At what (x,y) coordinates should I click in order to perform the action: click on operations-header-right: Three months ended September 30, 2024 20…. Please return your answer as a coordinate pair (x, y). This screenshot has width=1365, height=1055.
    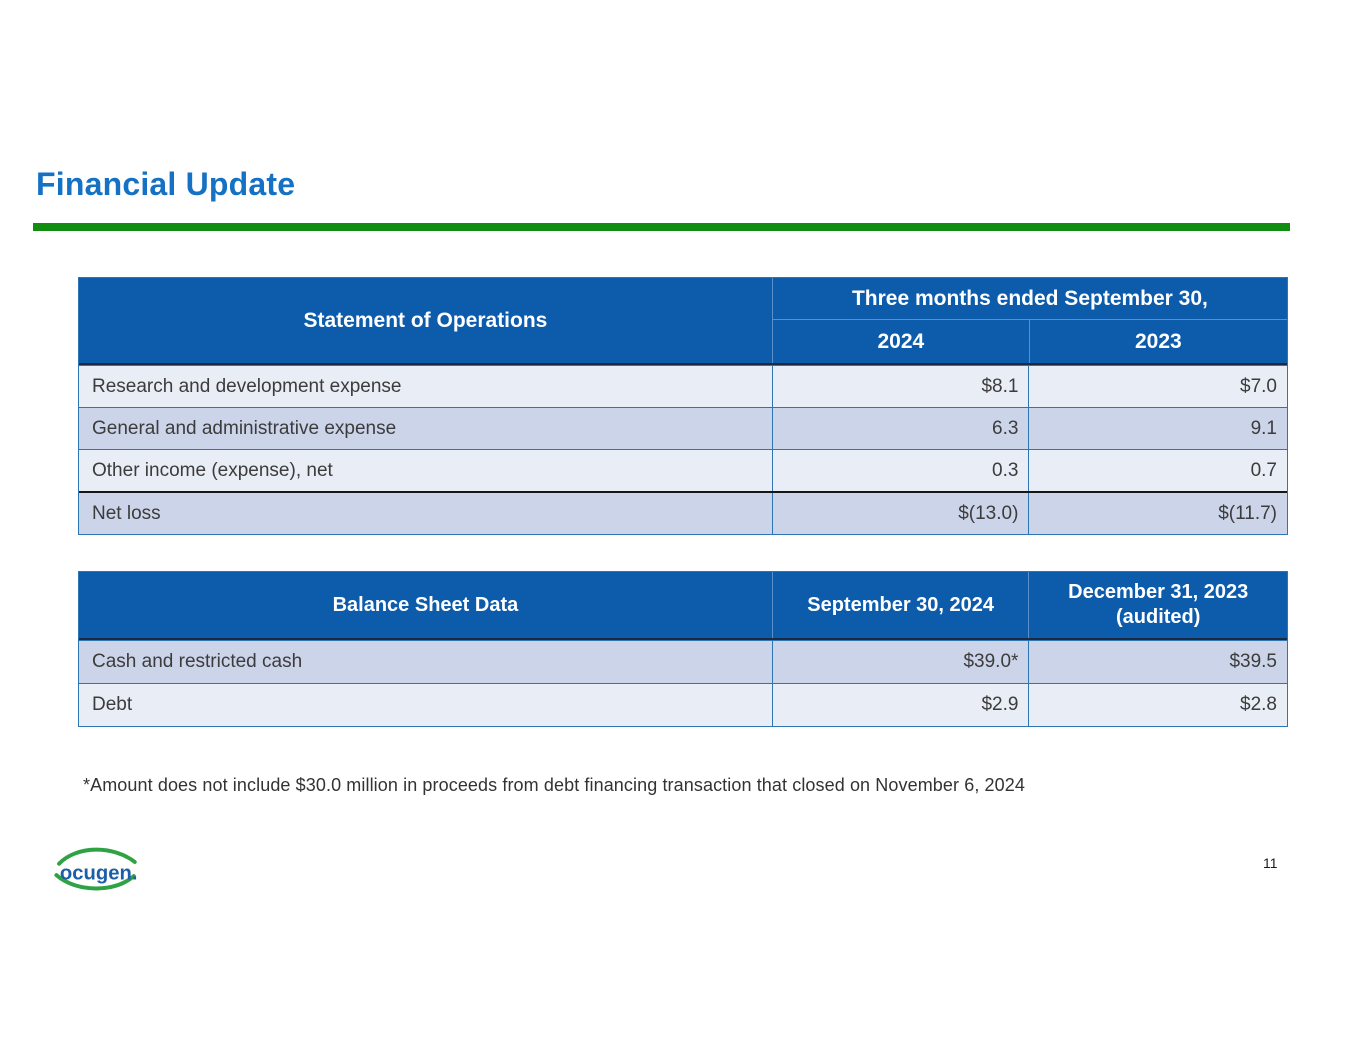
    Looking at the image, I should click on (1029, 320).